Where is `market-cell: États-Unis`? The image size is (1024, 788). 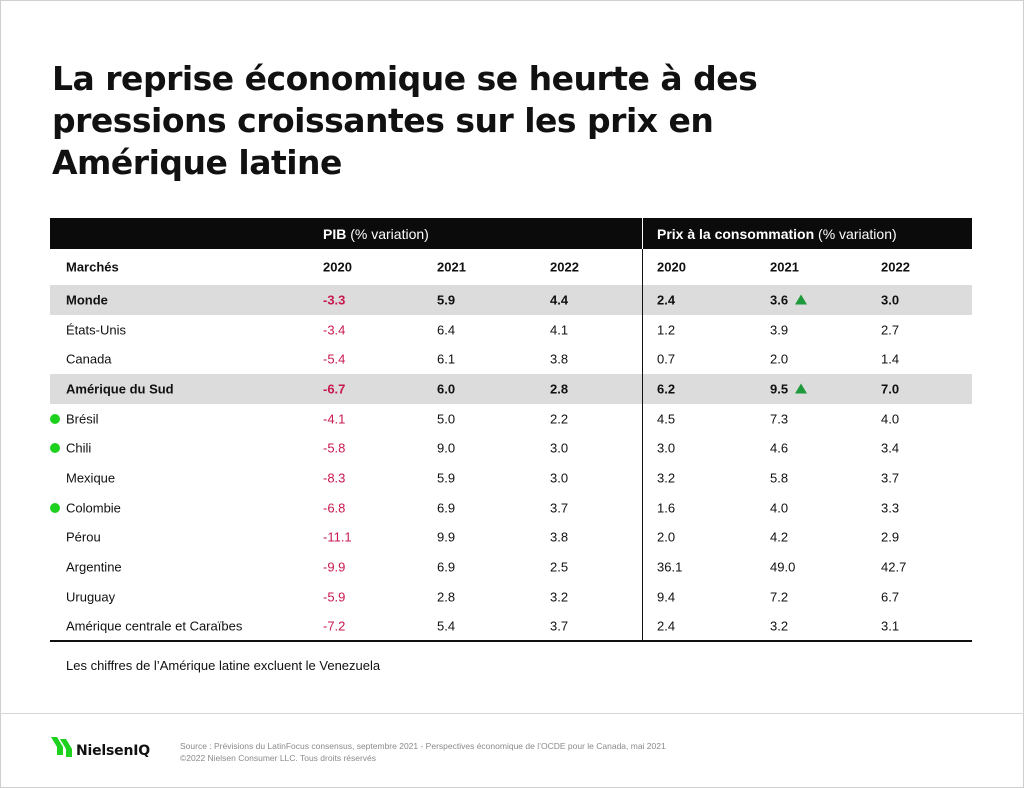 market-cell: États-Unis is located at coordinates (96, 330).